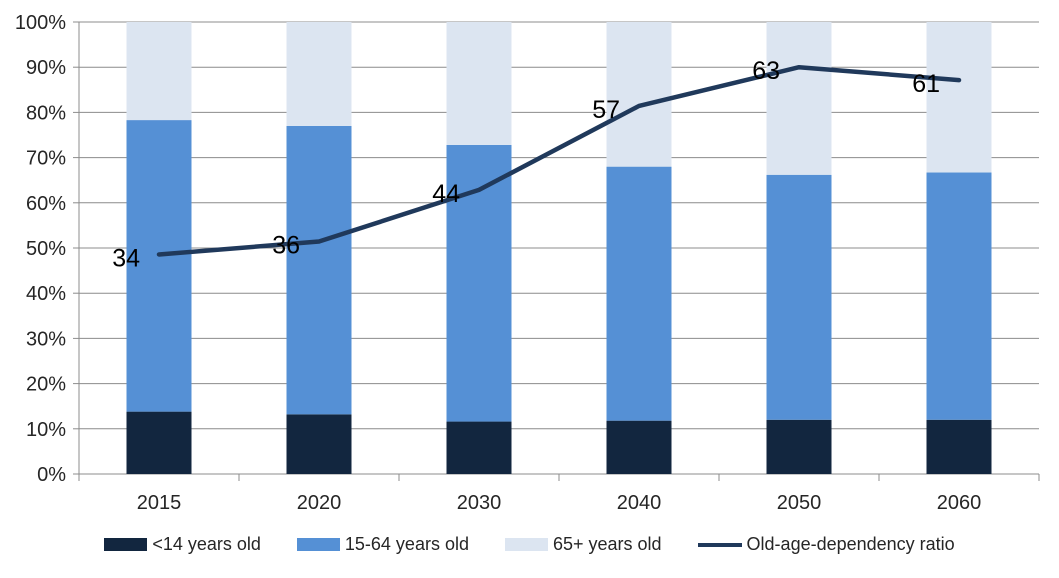 The height and width of the screenshot is (578, 1059). What do you see at coordinates (959, 446) in the screenshot?
I see `bar-segment-2060-s0` at bounding box center [959, 446].